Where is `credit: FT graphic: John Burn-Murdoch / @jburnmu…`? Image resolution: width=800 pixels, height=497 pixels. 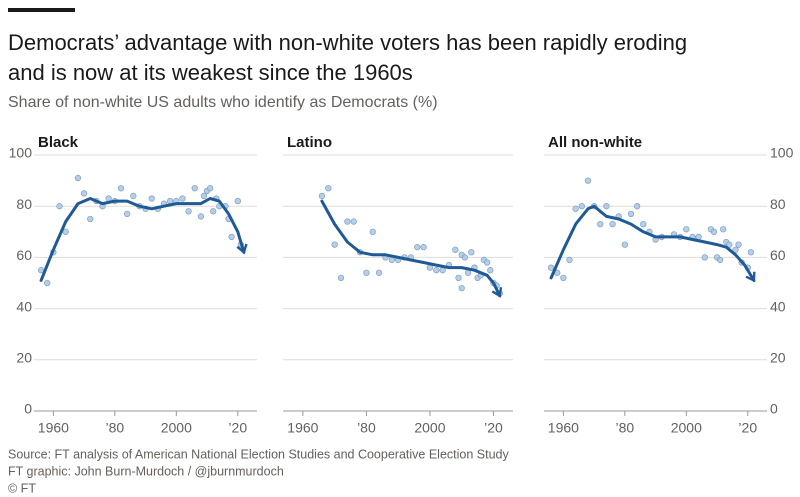 credit: FT graphic: John Burn-Murdoch / @jburnmu… is located at coordinates (146, 471).